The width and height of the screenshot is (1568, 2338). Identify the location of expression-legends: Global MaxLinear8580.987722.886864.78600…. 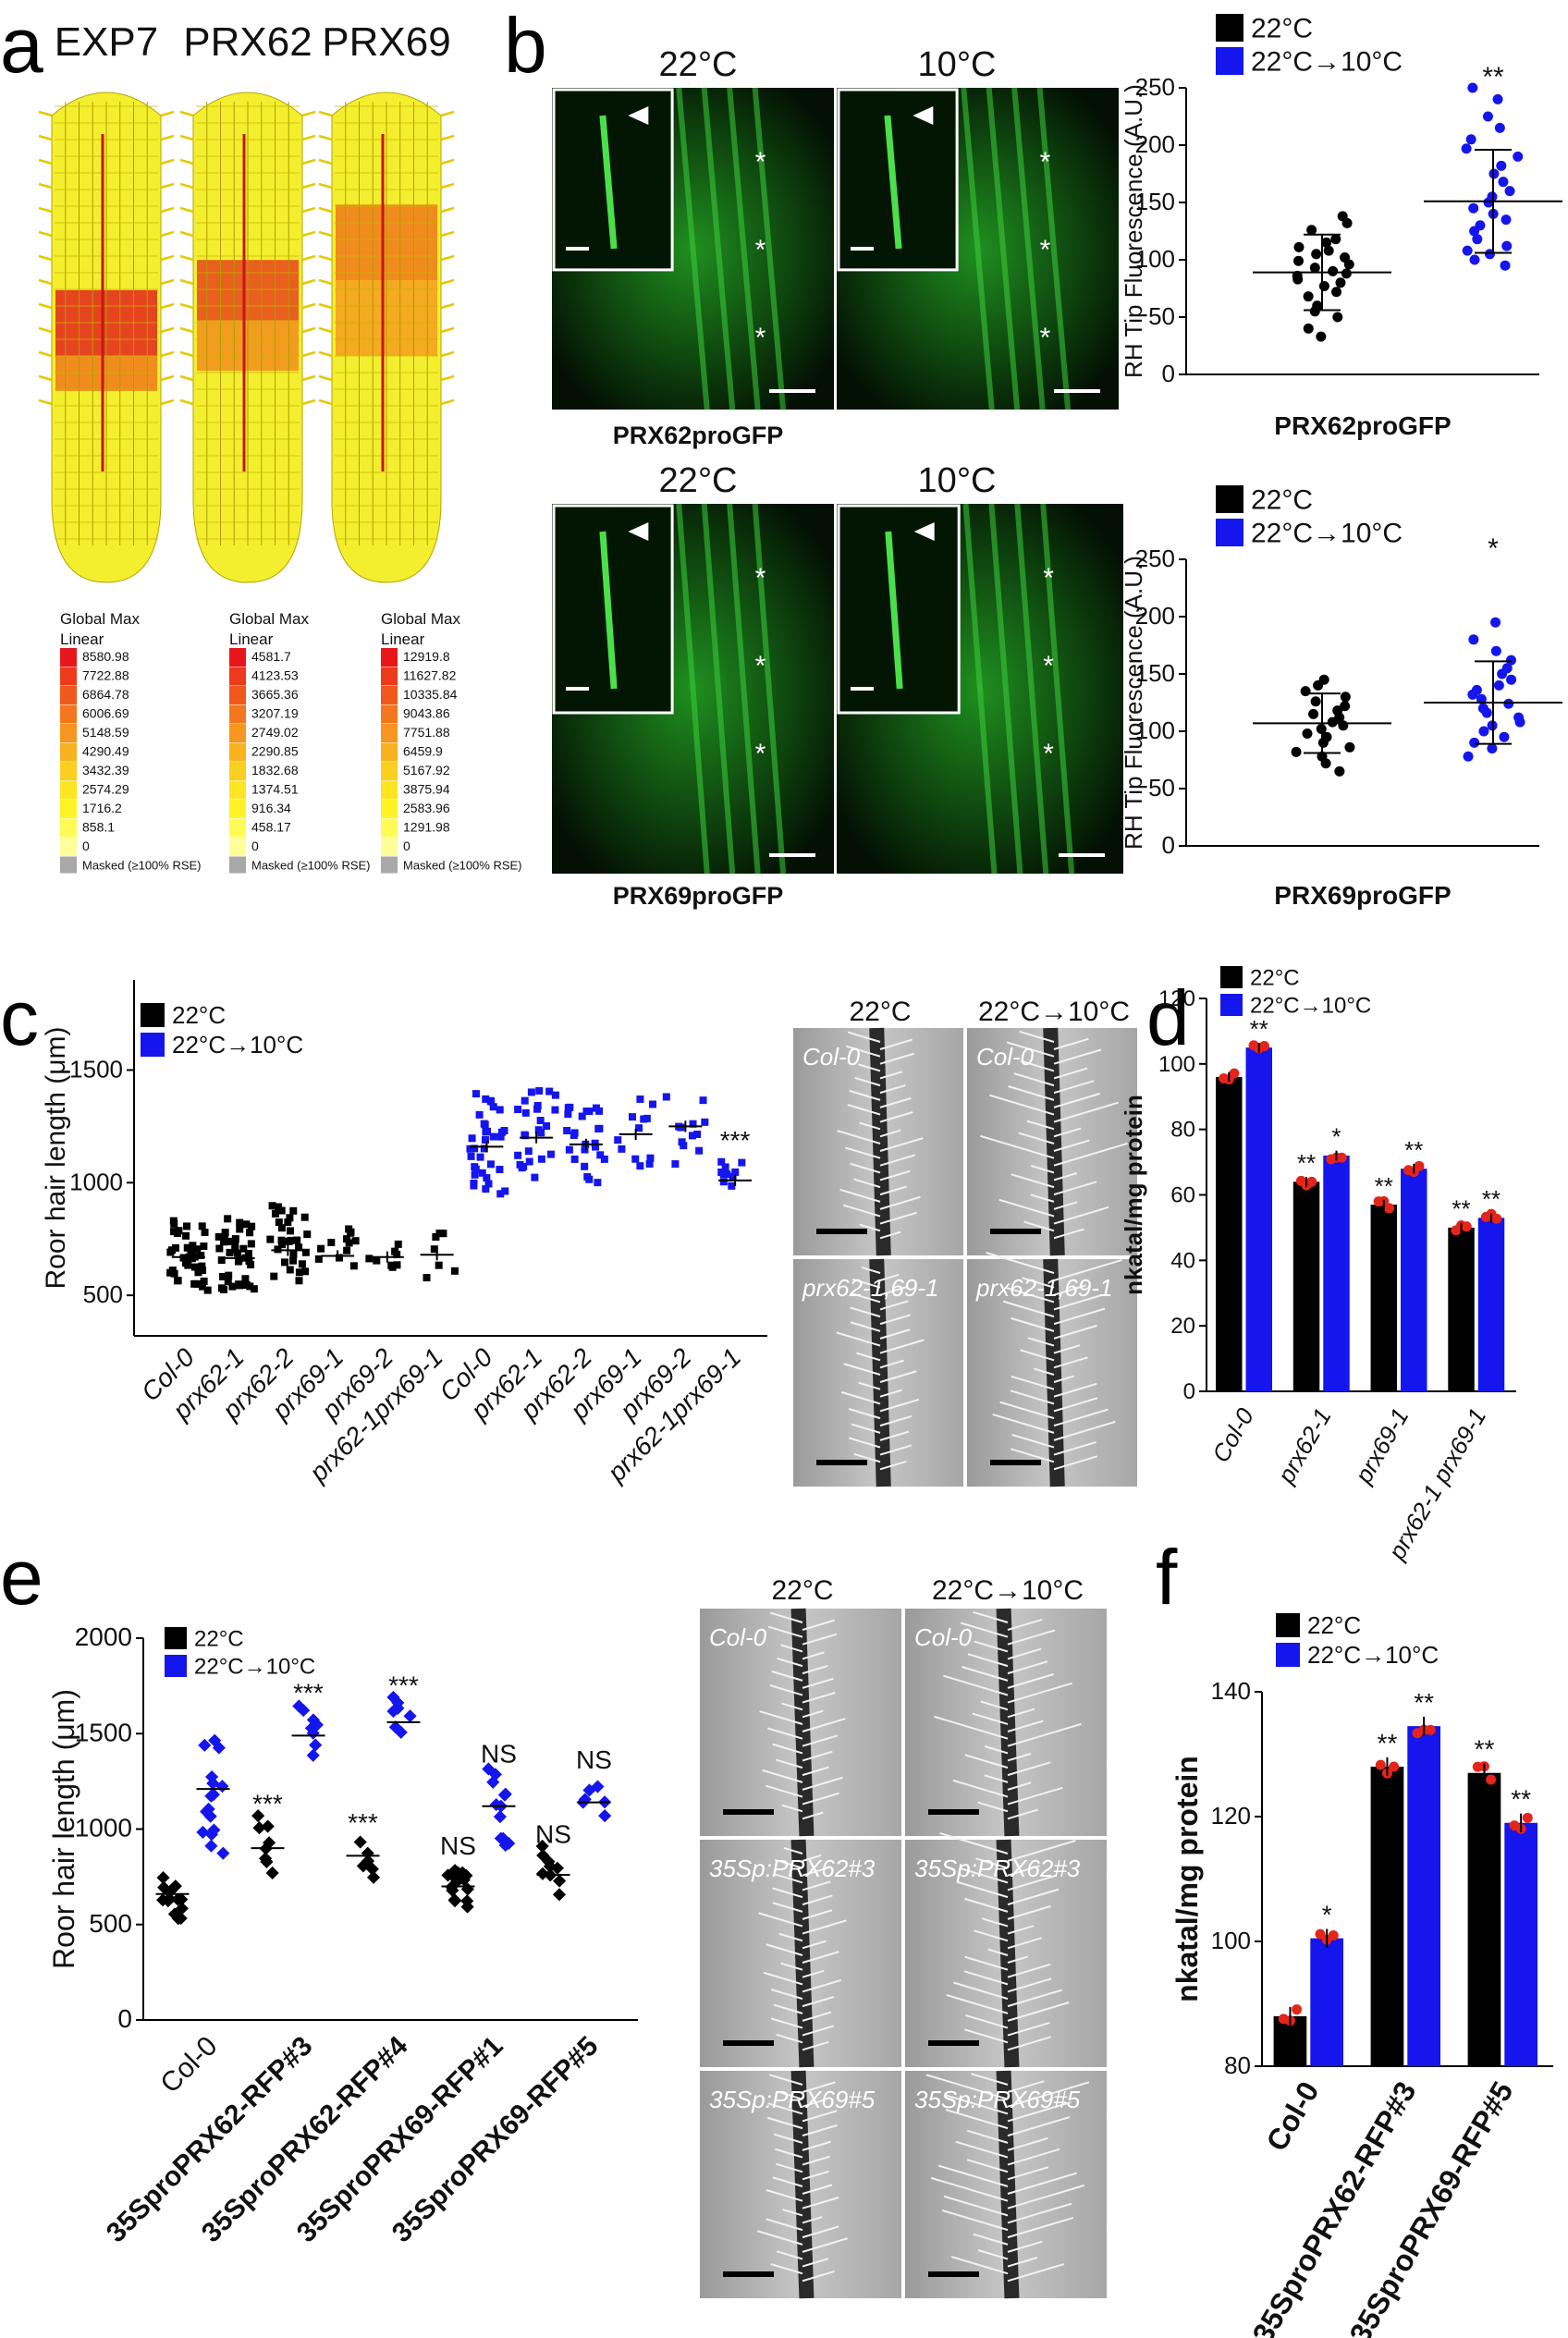
(291, 742).